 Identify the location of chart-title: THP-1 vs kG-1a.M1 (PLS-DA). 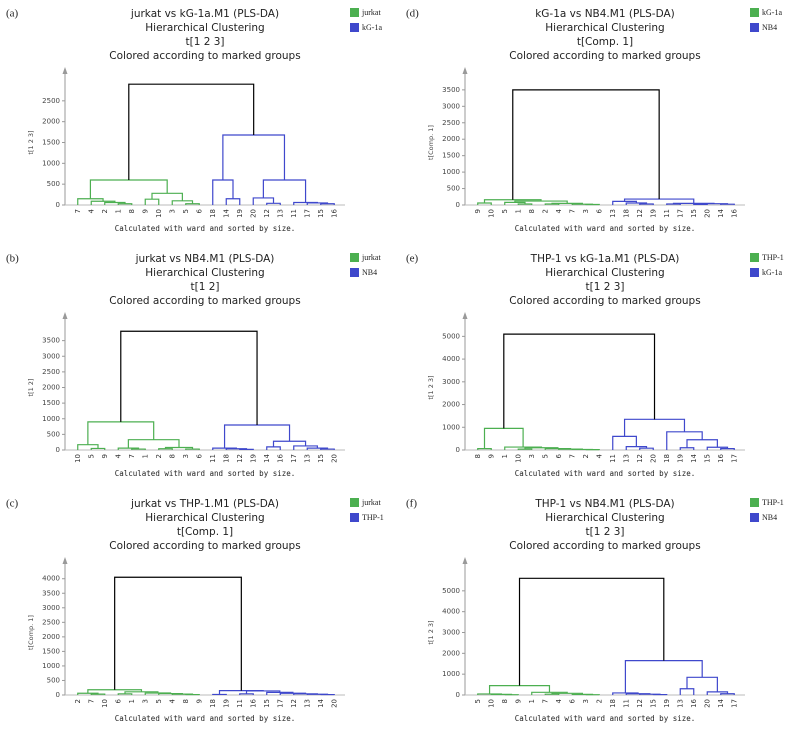
(605, 259).